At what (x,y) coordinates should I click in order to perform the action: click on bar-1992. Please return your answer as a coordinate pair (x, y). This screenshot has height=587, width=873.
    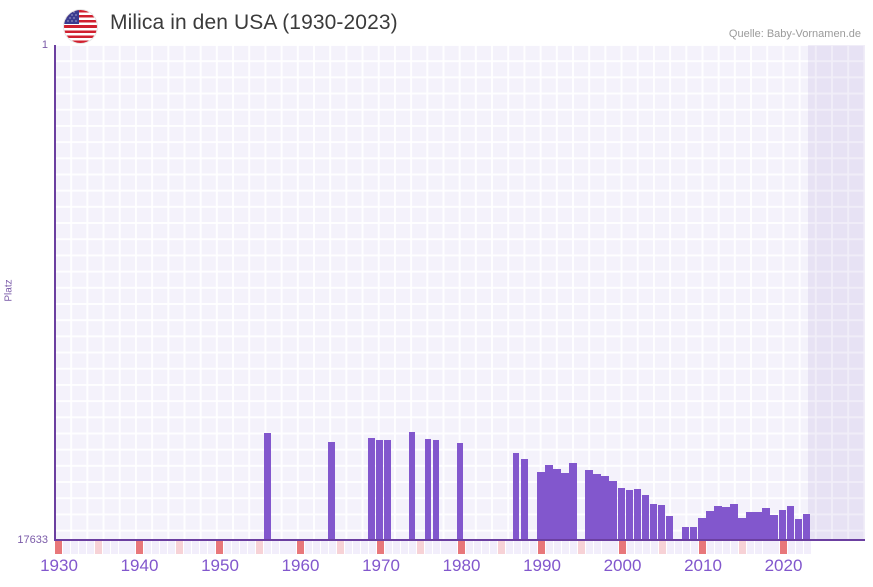
    Looking at the image, I should click on (573, 501).